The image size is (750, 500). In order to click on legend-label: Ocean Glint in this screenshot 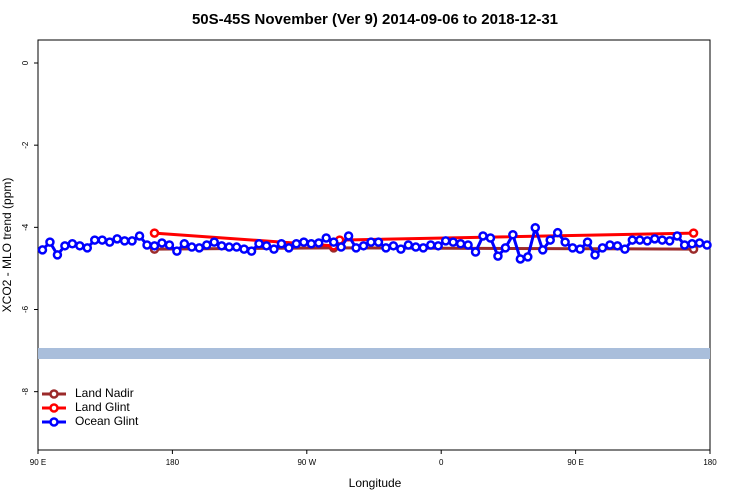, I will do `click(107, 421)`.